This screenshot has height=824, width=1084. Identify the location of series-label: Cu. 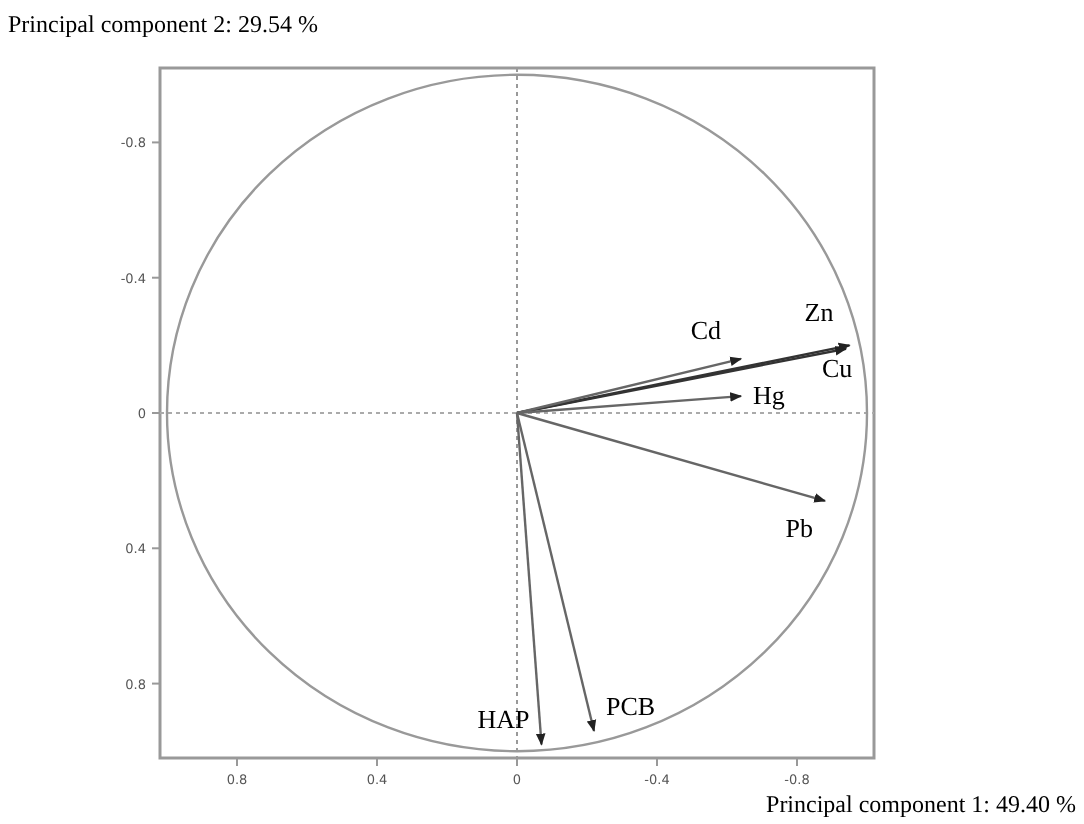
(838, 367).